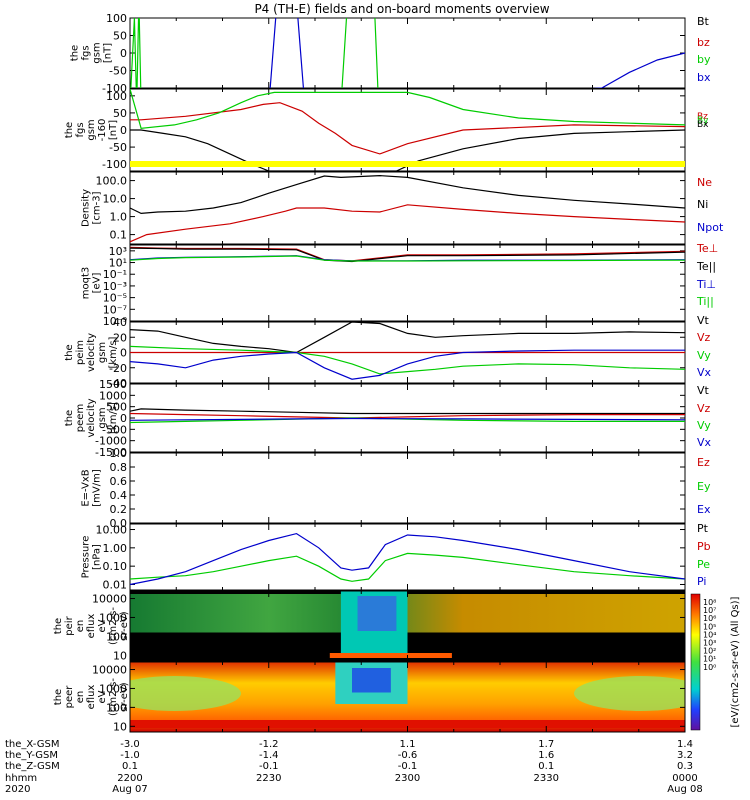  Describe the element at coordinates (269, 744) in the screenshot. I see `footer-value: -1.2` at that location.